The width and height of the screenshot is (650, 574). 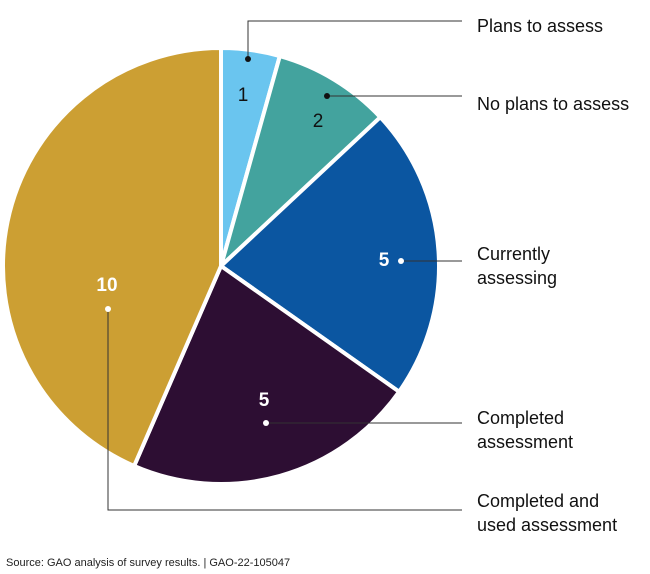 I want to click on slice-category-label-line: assessment, so click(x=525, y=442).